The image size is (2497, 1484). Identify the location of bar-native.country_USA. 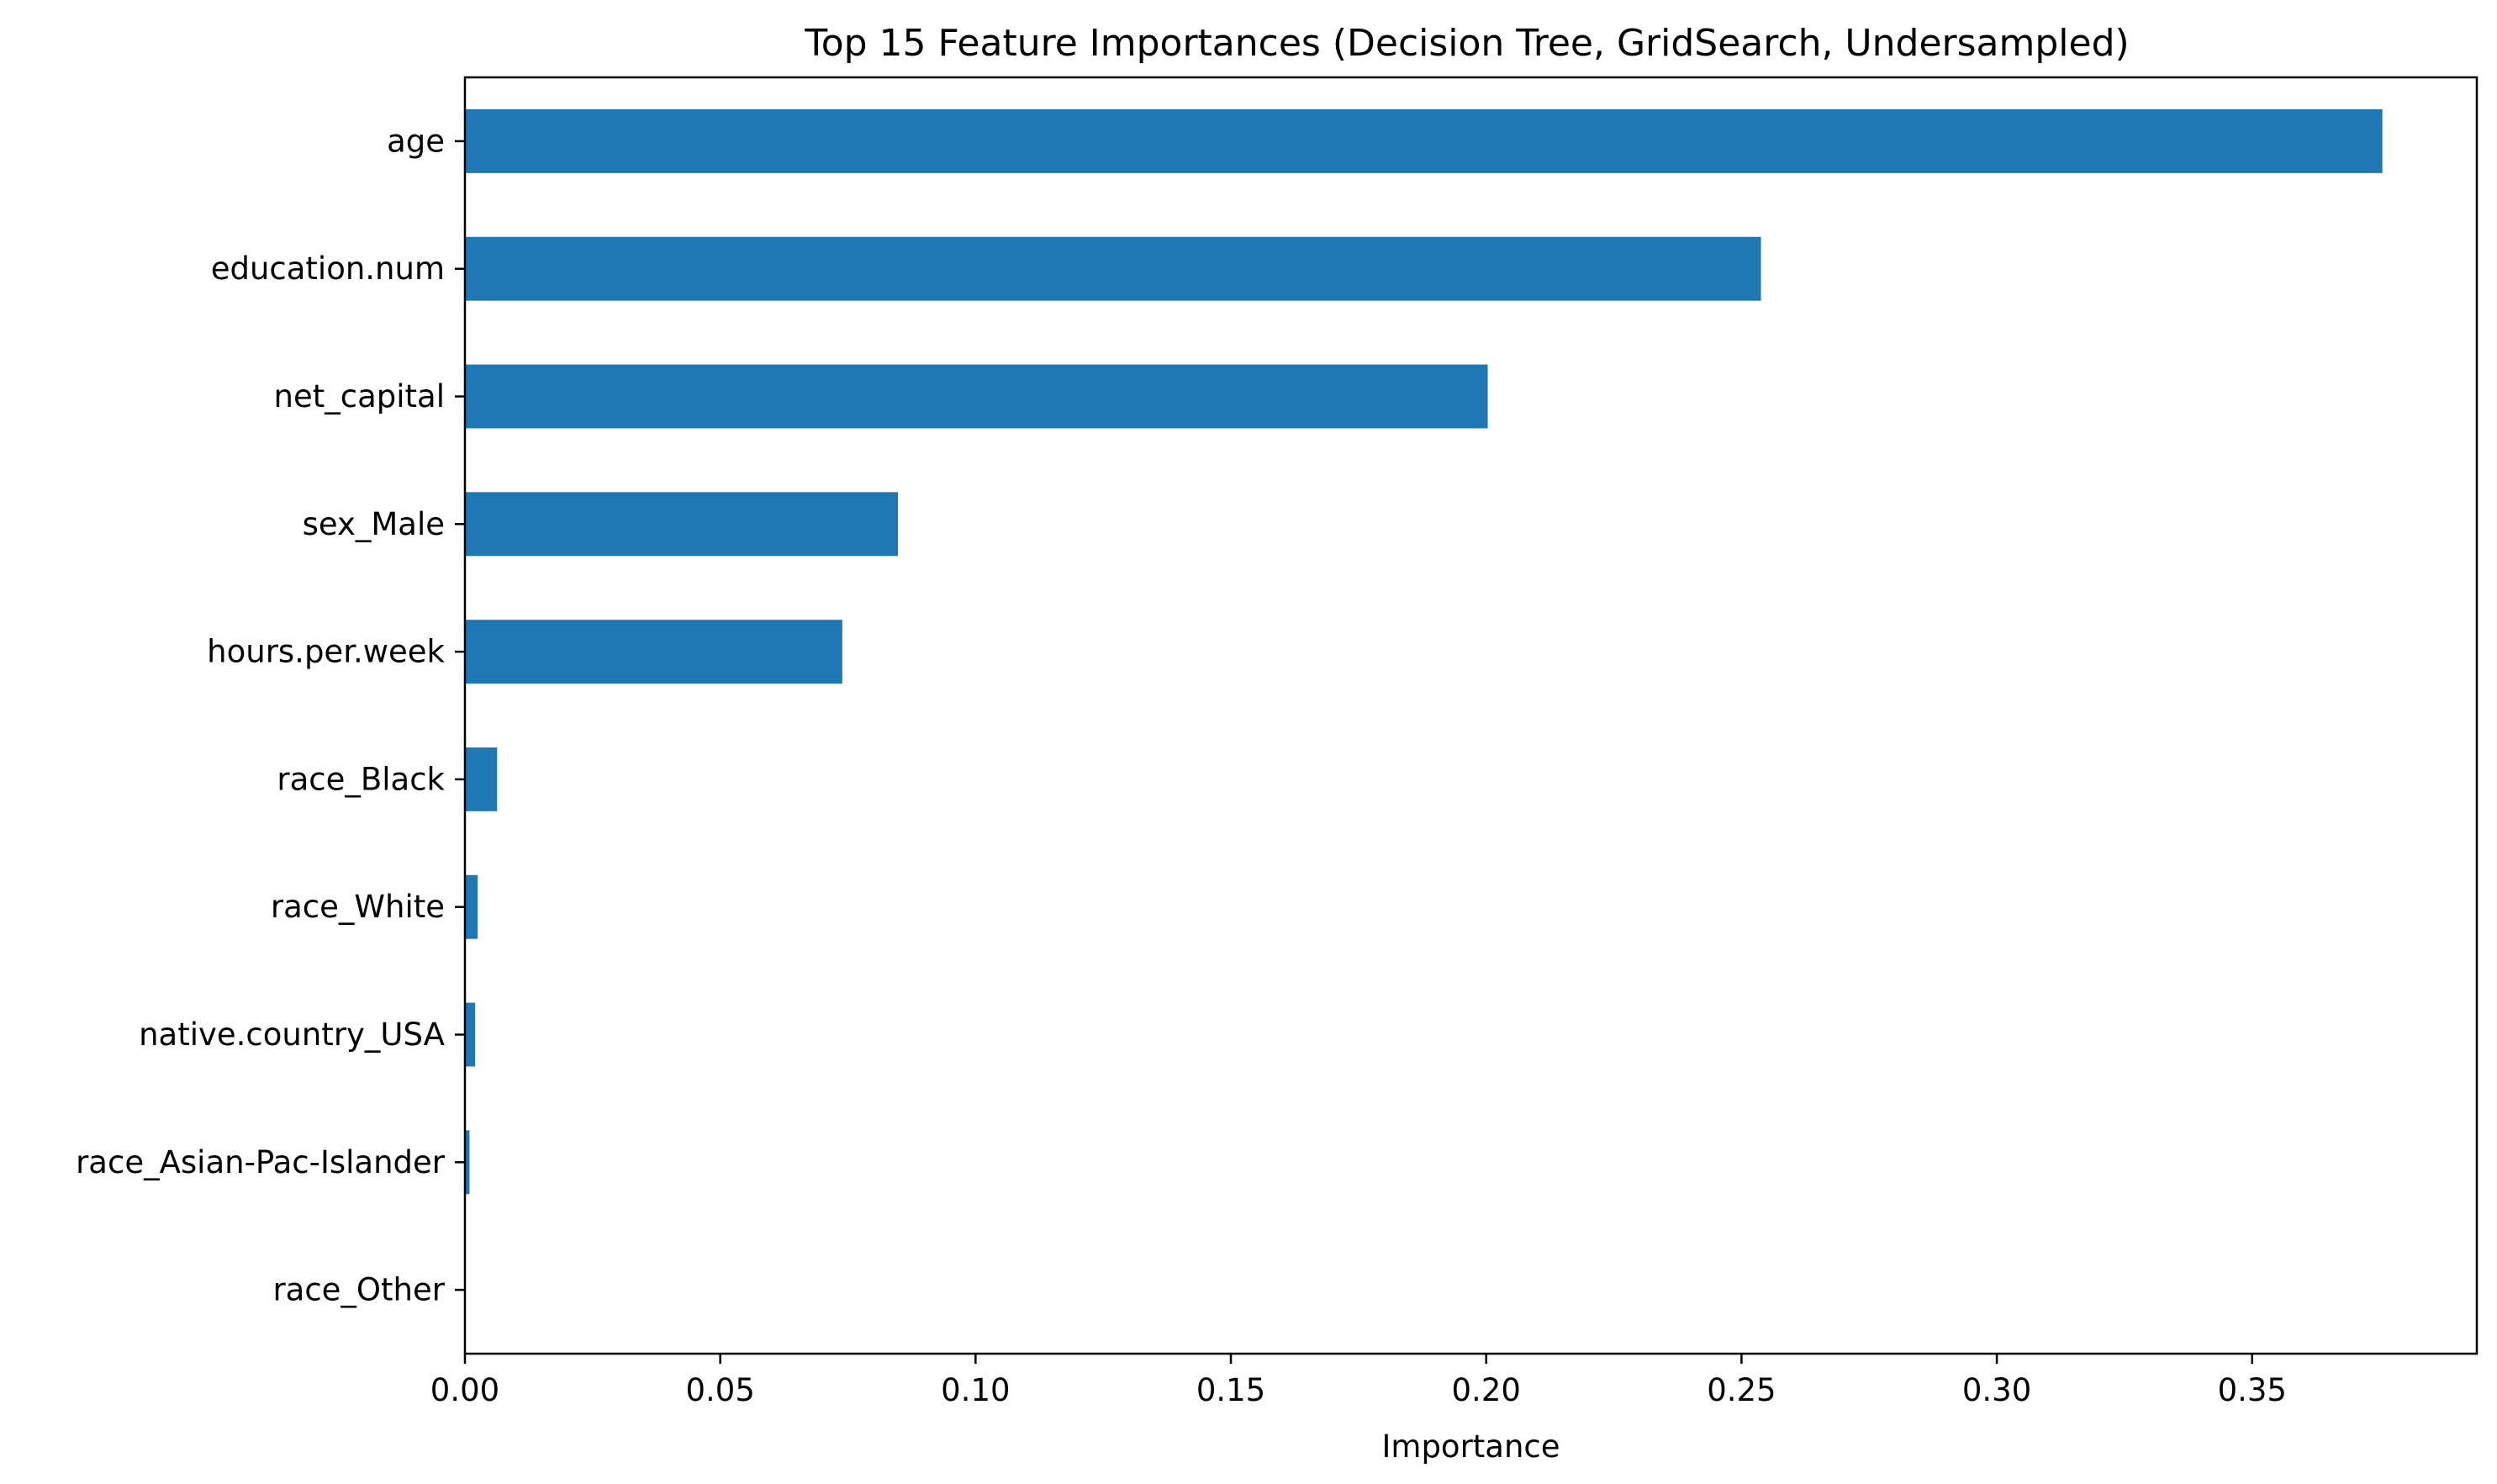
(470, 1034).